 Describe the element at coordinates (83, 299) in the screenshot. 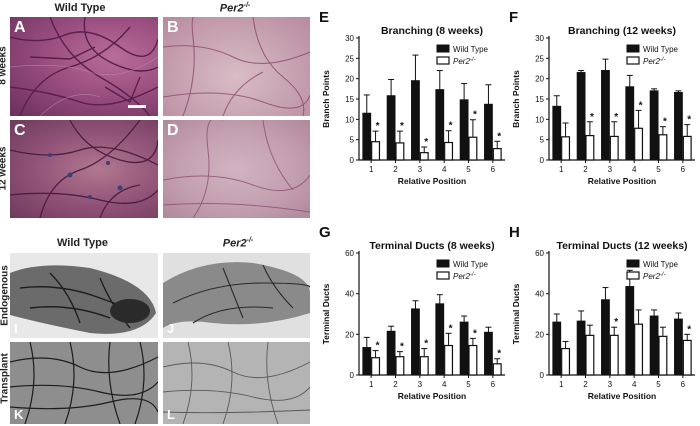

I see `gland-endogenous-wt` at that location.